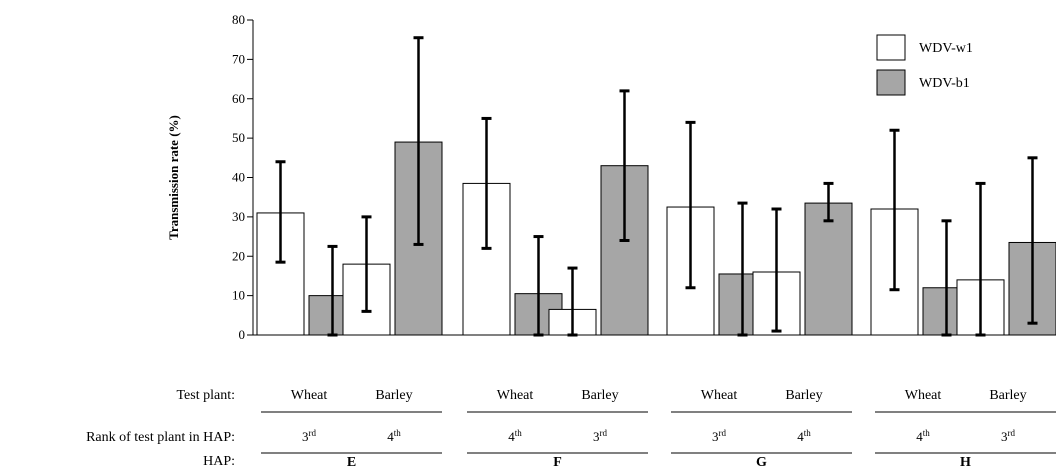  I want to click on y-axis-title: Transmission rate (%), so click(173, 177).